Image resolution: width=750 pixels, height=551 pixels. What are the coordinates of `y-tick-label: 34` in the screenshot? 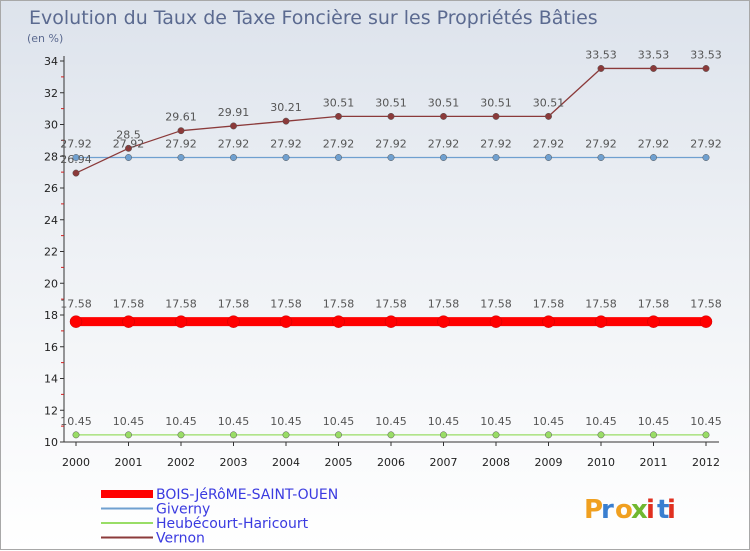 It's located at (51, 61).